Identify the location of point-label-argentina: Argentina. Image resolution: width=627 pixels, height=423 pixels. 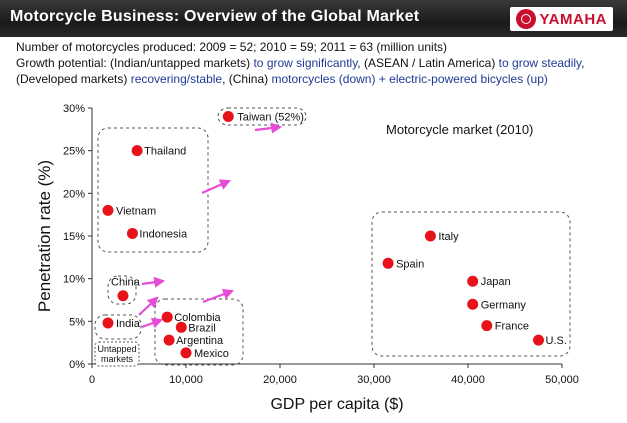
(200, 341).